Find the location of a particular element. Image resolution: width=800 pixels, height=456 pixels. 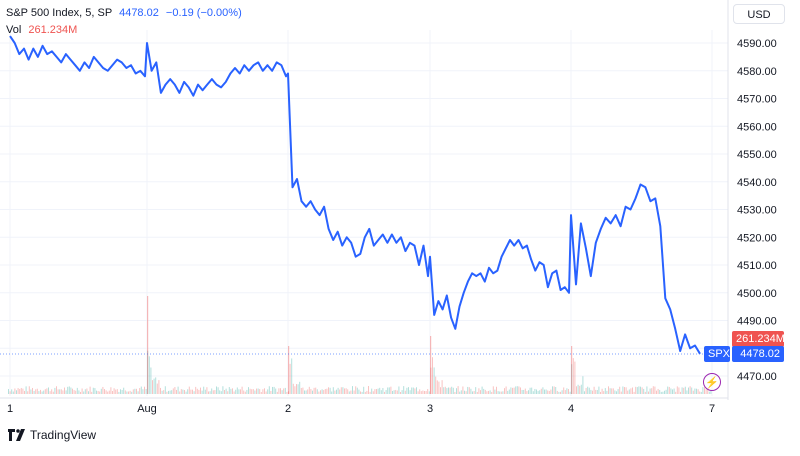

lightning-icon: ⚡ is located at coordinates (712, 382).